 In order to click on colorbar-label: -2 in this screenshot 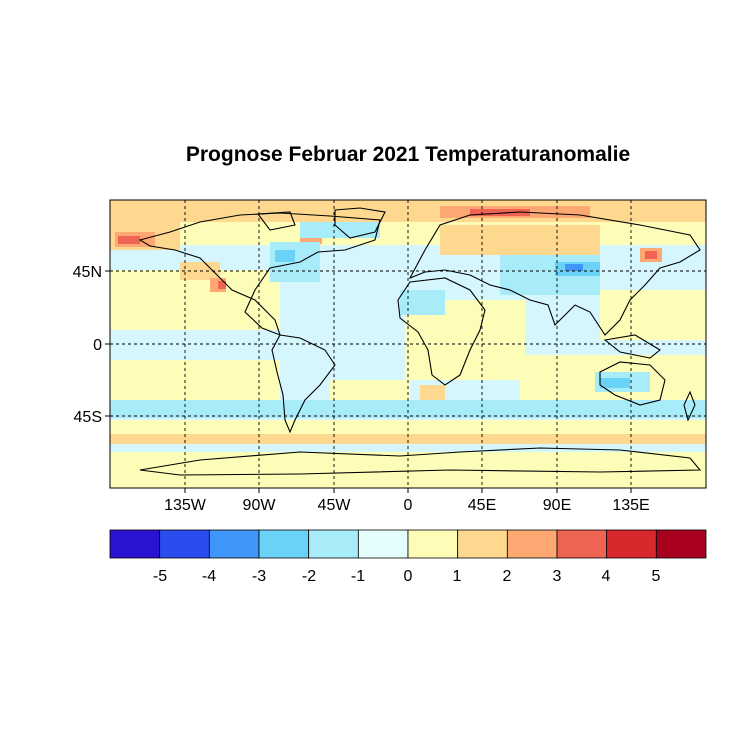, I will do `click(309, 576)`.